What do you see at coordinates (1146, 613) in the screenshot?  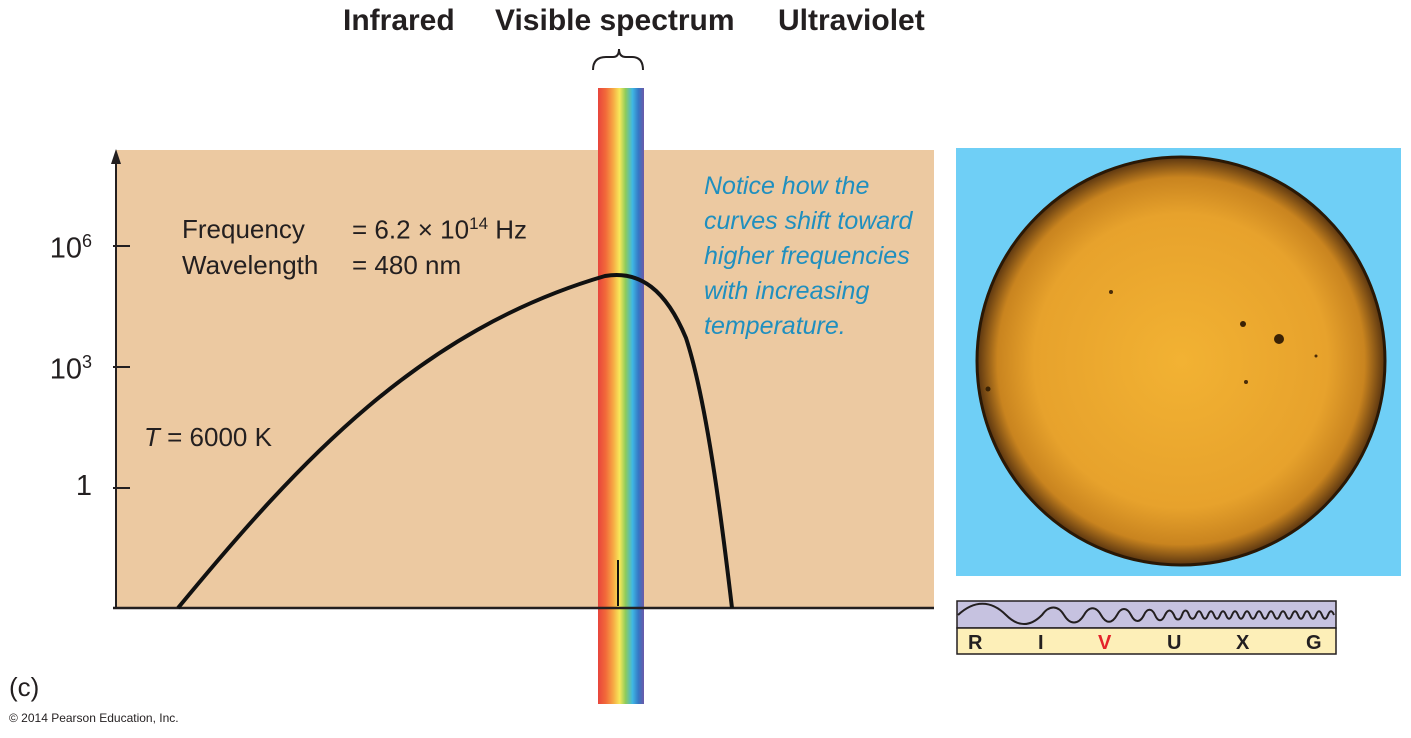 I see `wave-icon` at bounding box center [1146, 613].